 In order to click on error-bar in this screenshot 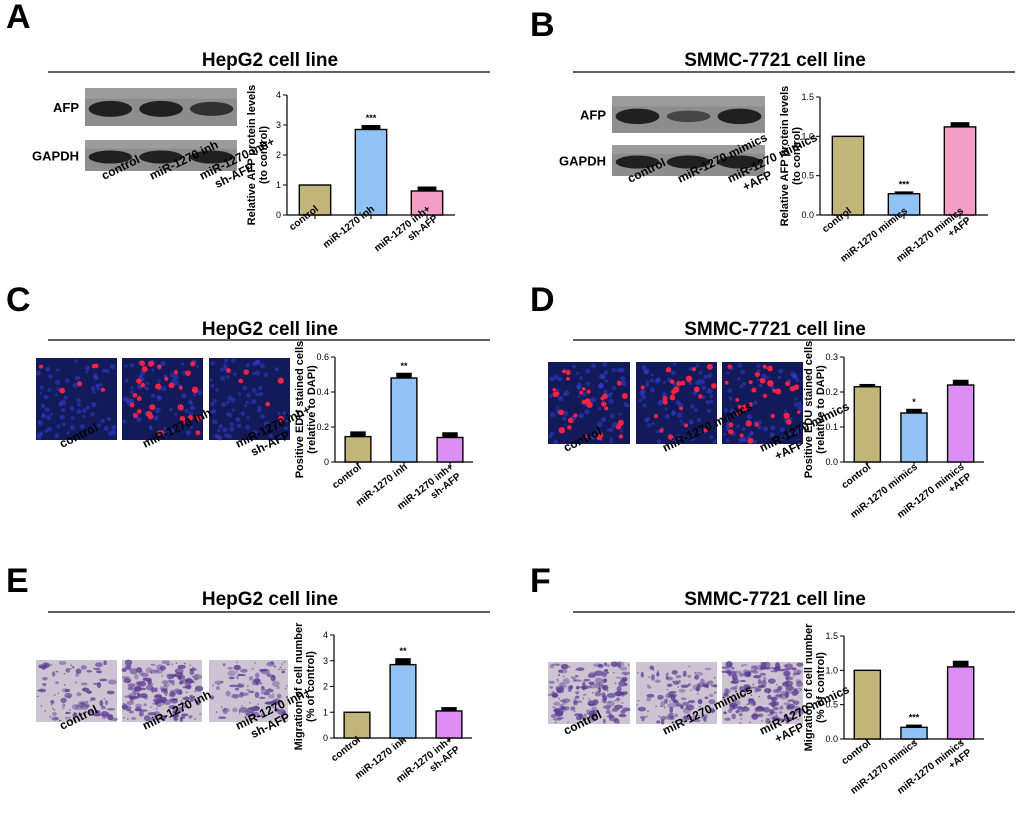, I will do `click(914, 726)`.